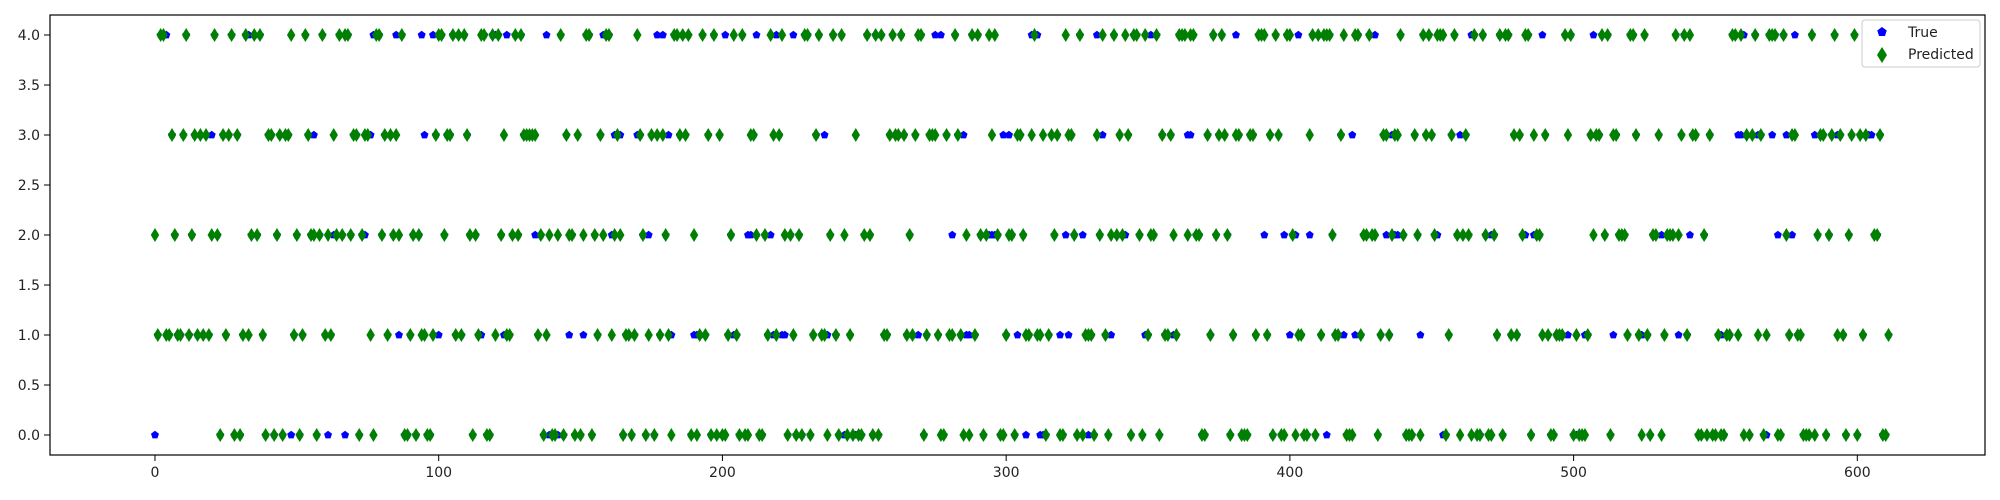 This screenshot has width=2000, height=500. I want to click on y-tick-label: 2.5, so click(29, 186).